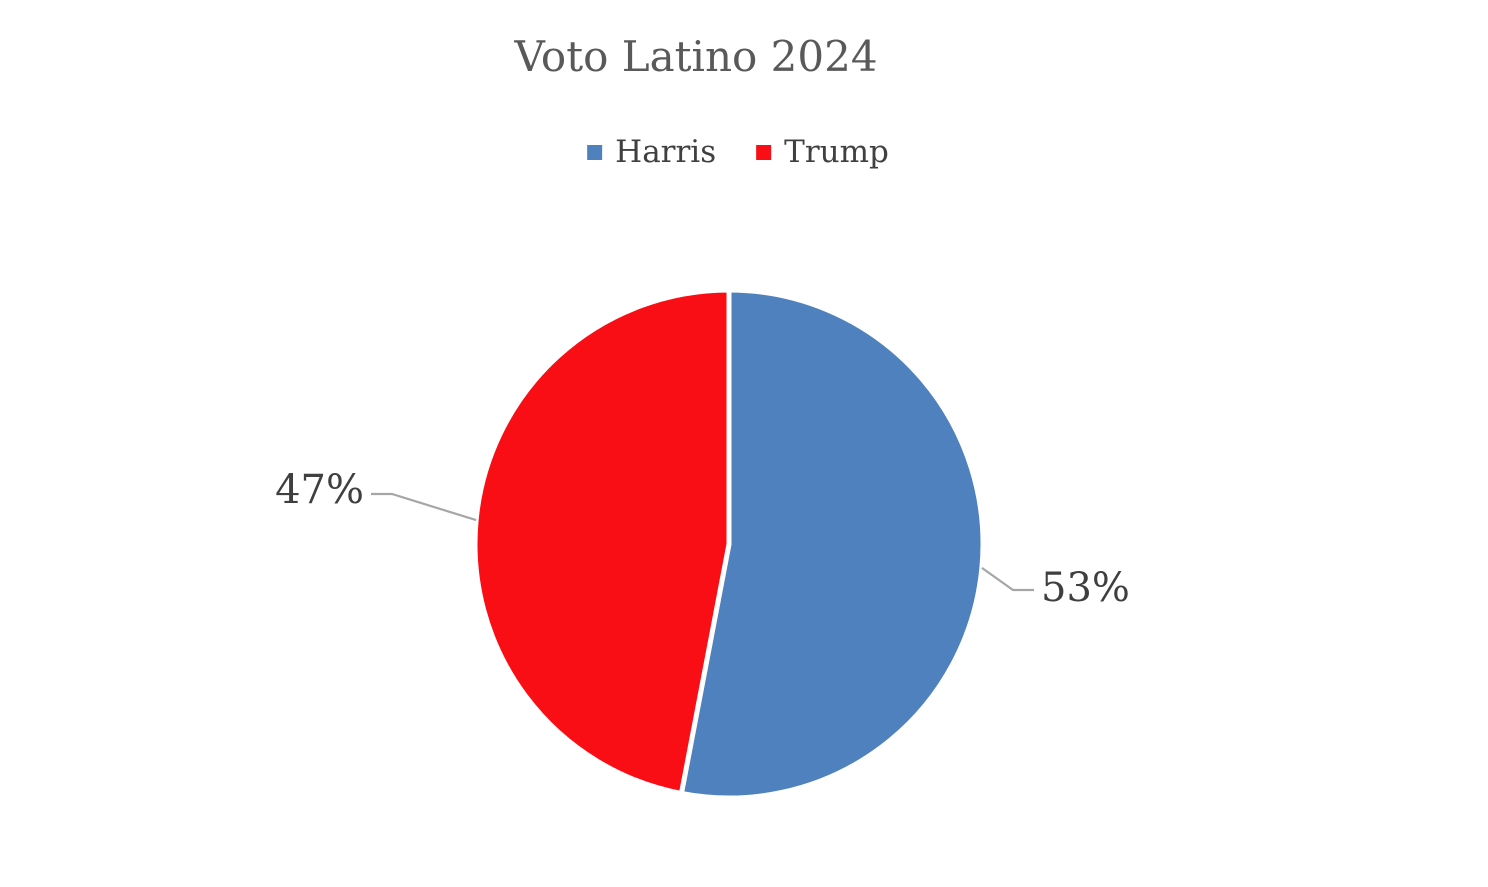 This screenshot has height=887, width=1488. I want to click on legend-swatch-harris, so click(595, 152).